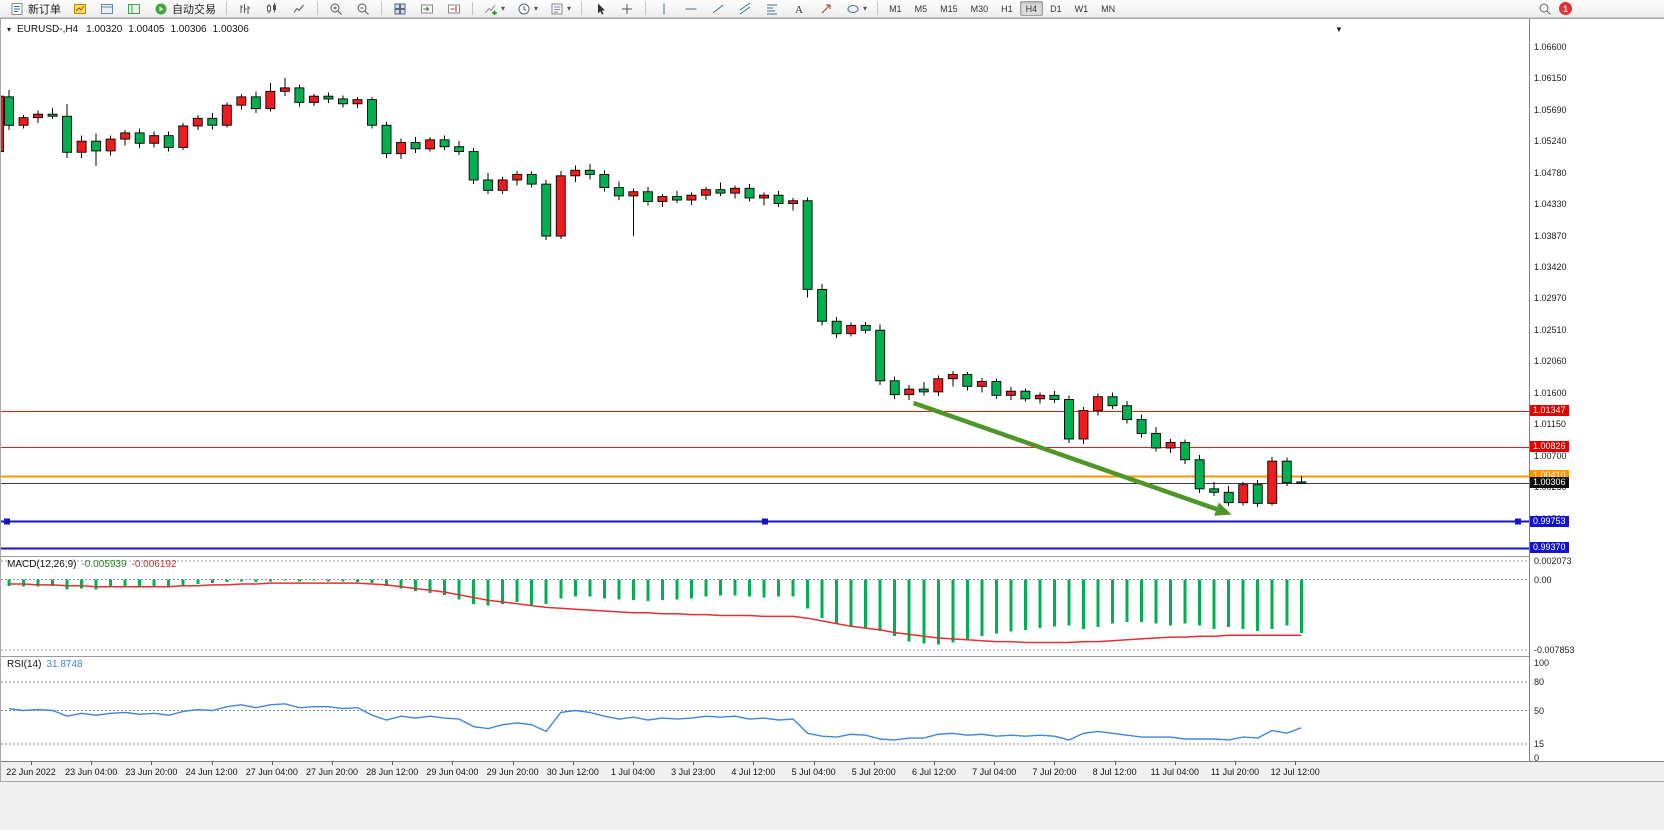 The image size is (1664, 830). I want to click on candlestick-chart-icon, so click(272, 9).